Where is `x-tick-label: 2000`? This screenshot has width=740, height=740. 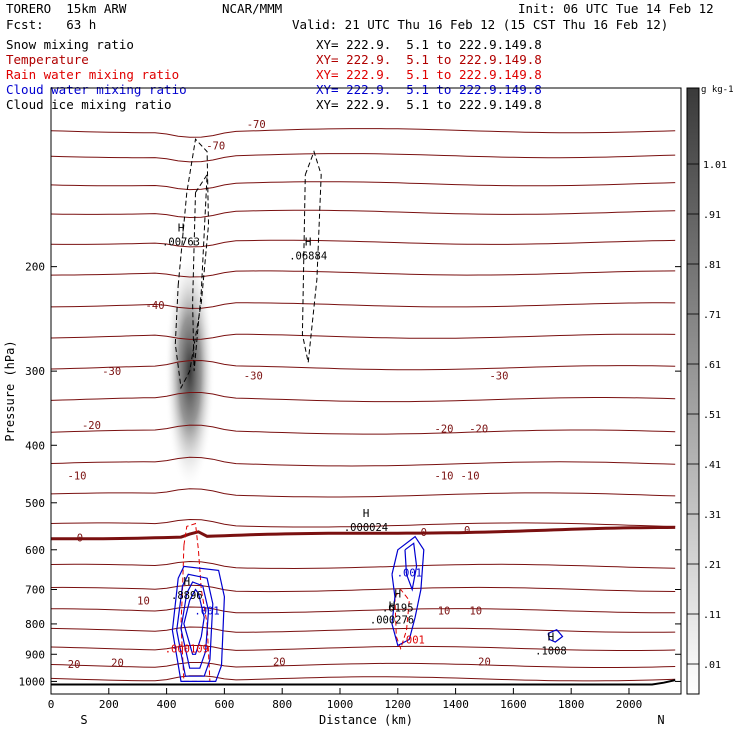
x-tick-label: 2000 is located at coordinates (629, 704).